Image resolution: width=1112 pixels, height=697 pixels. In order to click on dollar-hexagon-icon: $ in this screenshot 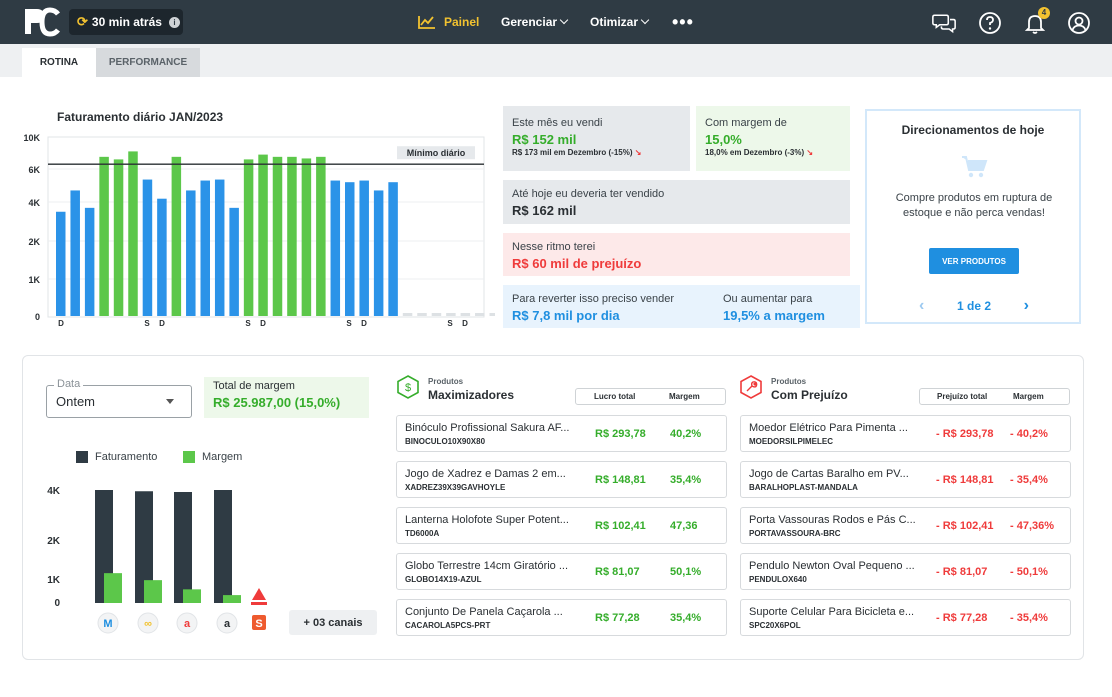, I will do `click(408, 387)`.